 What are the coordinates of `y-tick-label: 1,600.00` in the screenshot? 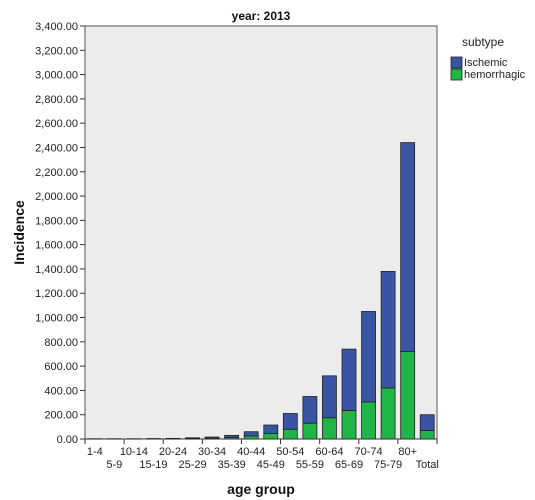 It's located at (56, 246).